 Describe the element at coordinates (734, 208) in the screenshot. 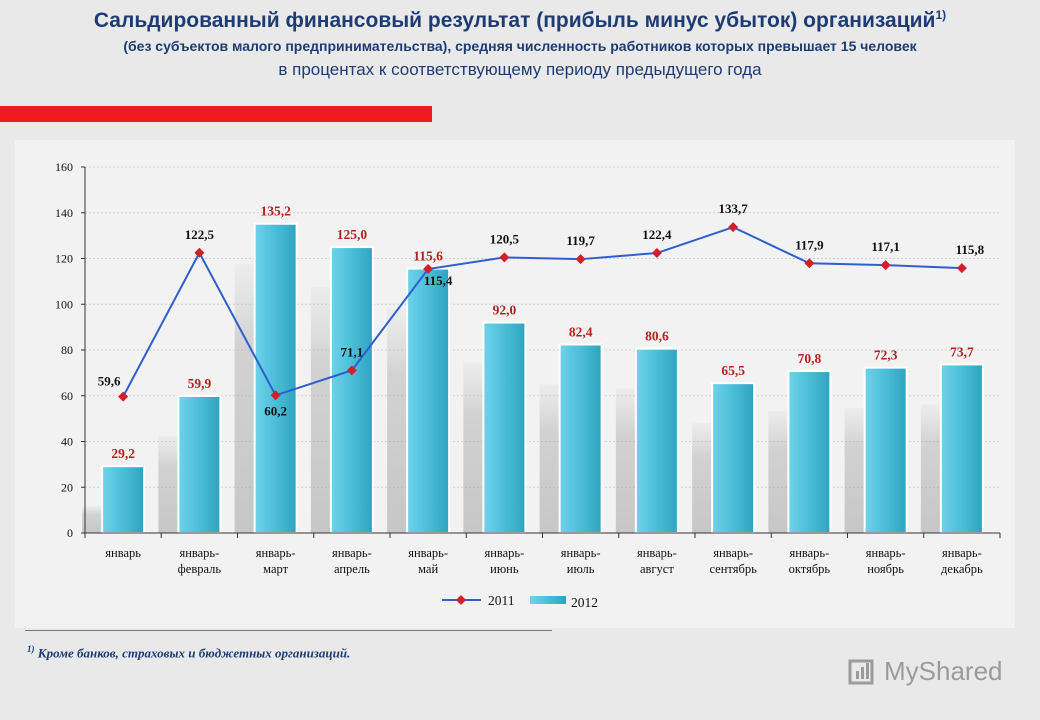

I see `line-value-label: 133,7` at that location.